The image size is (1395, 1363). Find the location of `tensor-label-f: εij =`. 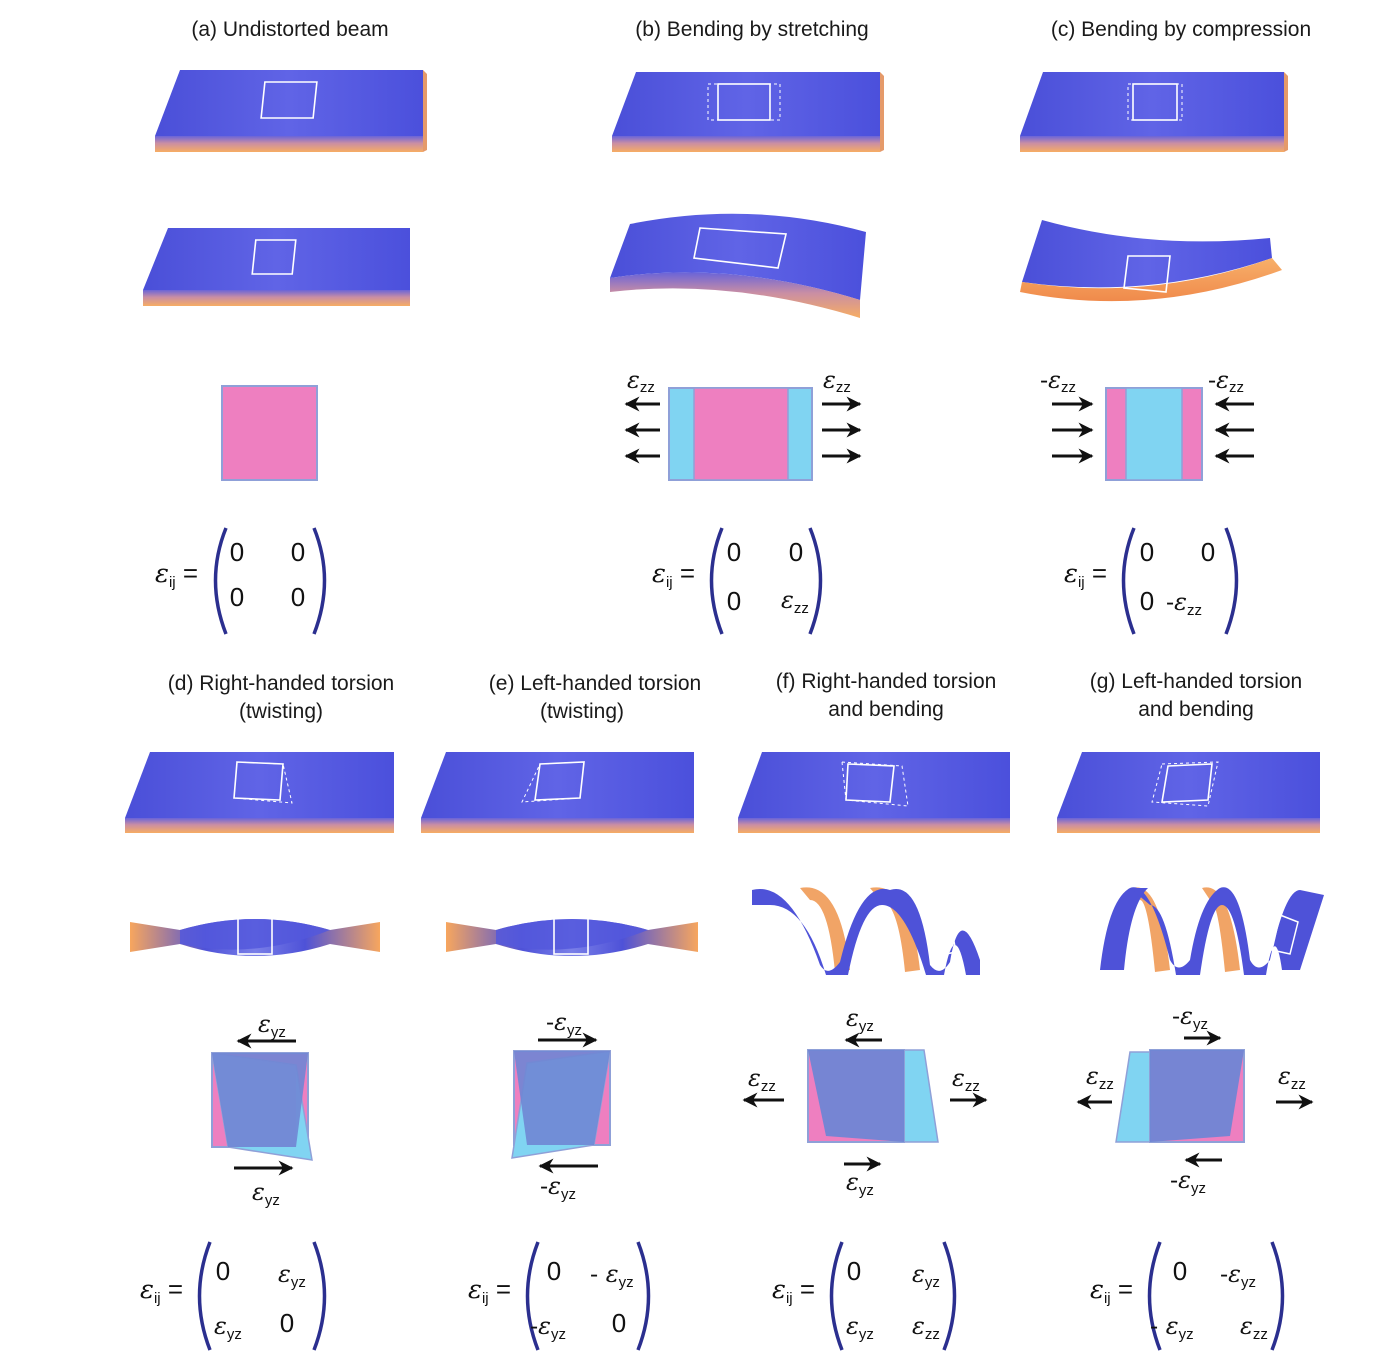

tensor-label-f: εij = is located at coordinates (793, 1290).